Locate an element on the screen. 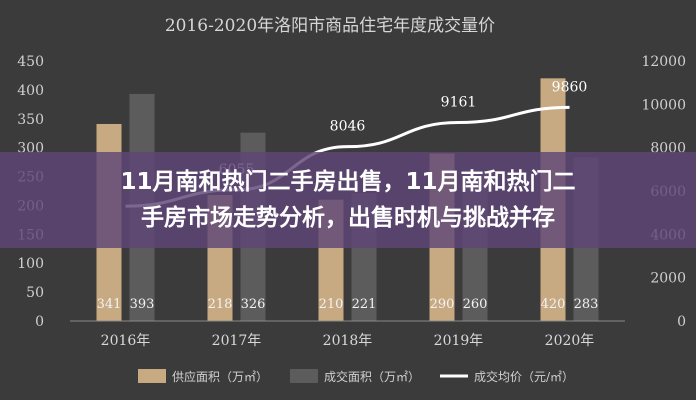  legend-label: 成交面积（万㎡） is located at coordinates (372, 376).